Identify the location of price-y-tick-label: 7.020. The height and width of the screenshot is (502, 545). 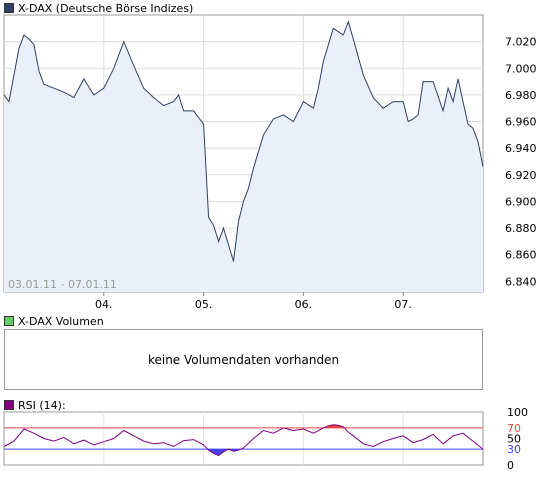
(521, 42).